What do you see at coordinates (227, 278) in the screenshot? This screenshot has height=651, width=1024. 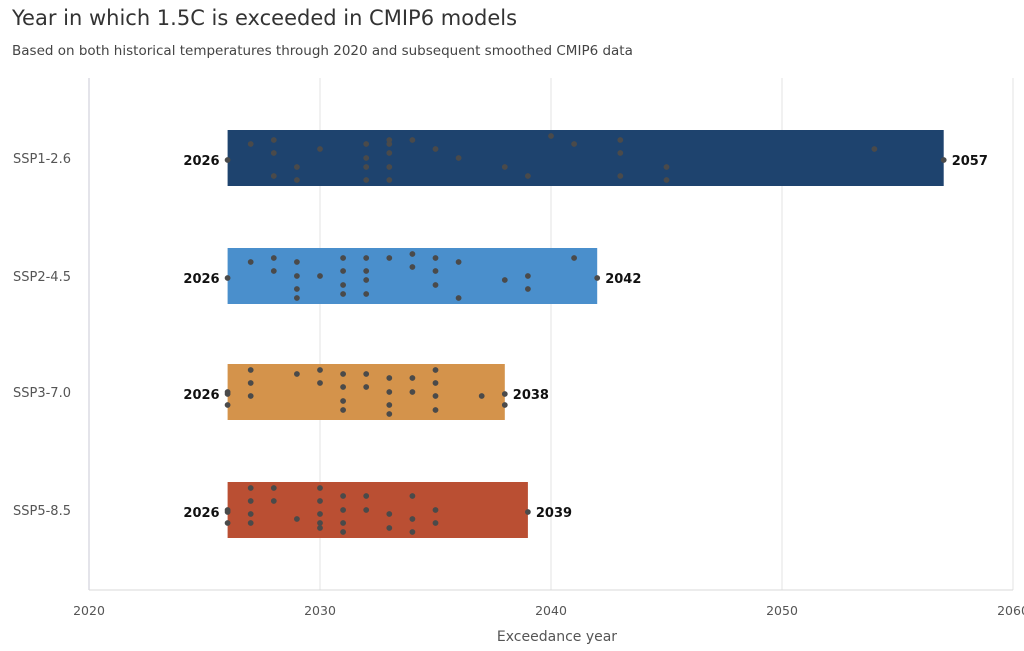 I see `model-point-SSP2-4.5-0` at bounding box center [227, 278].